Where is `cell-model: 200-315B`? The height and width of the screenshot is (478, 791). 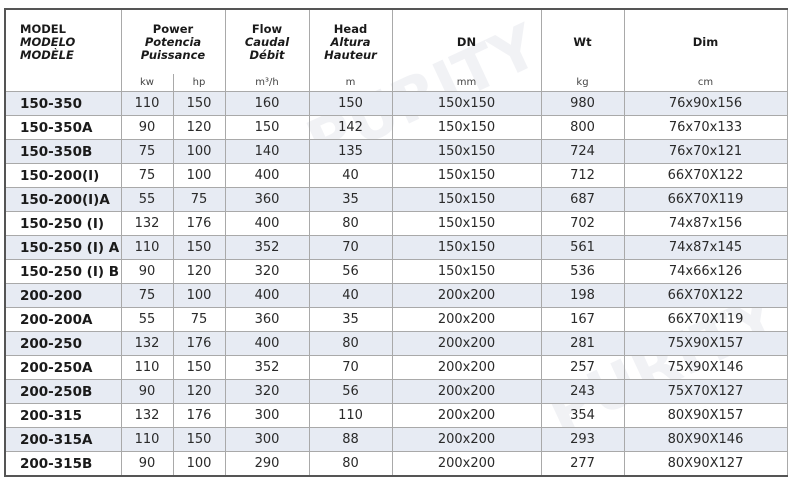 cell-model: 200-315B is located at coordinates (63, 464).